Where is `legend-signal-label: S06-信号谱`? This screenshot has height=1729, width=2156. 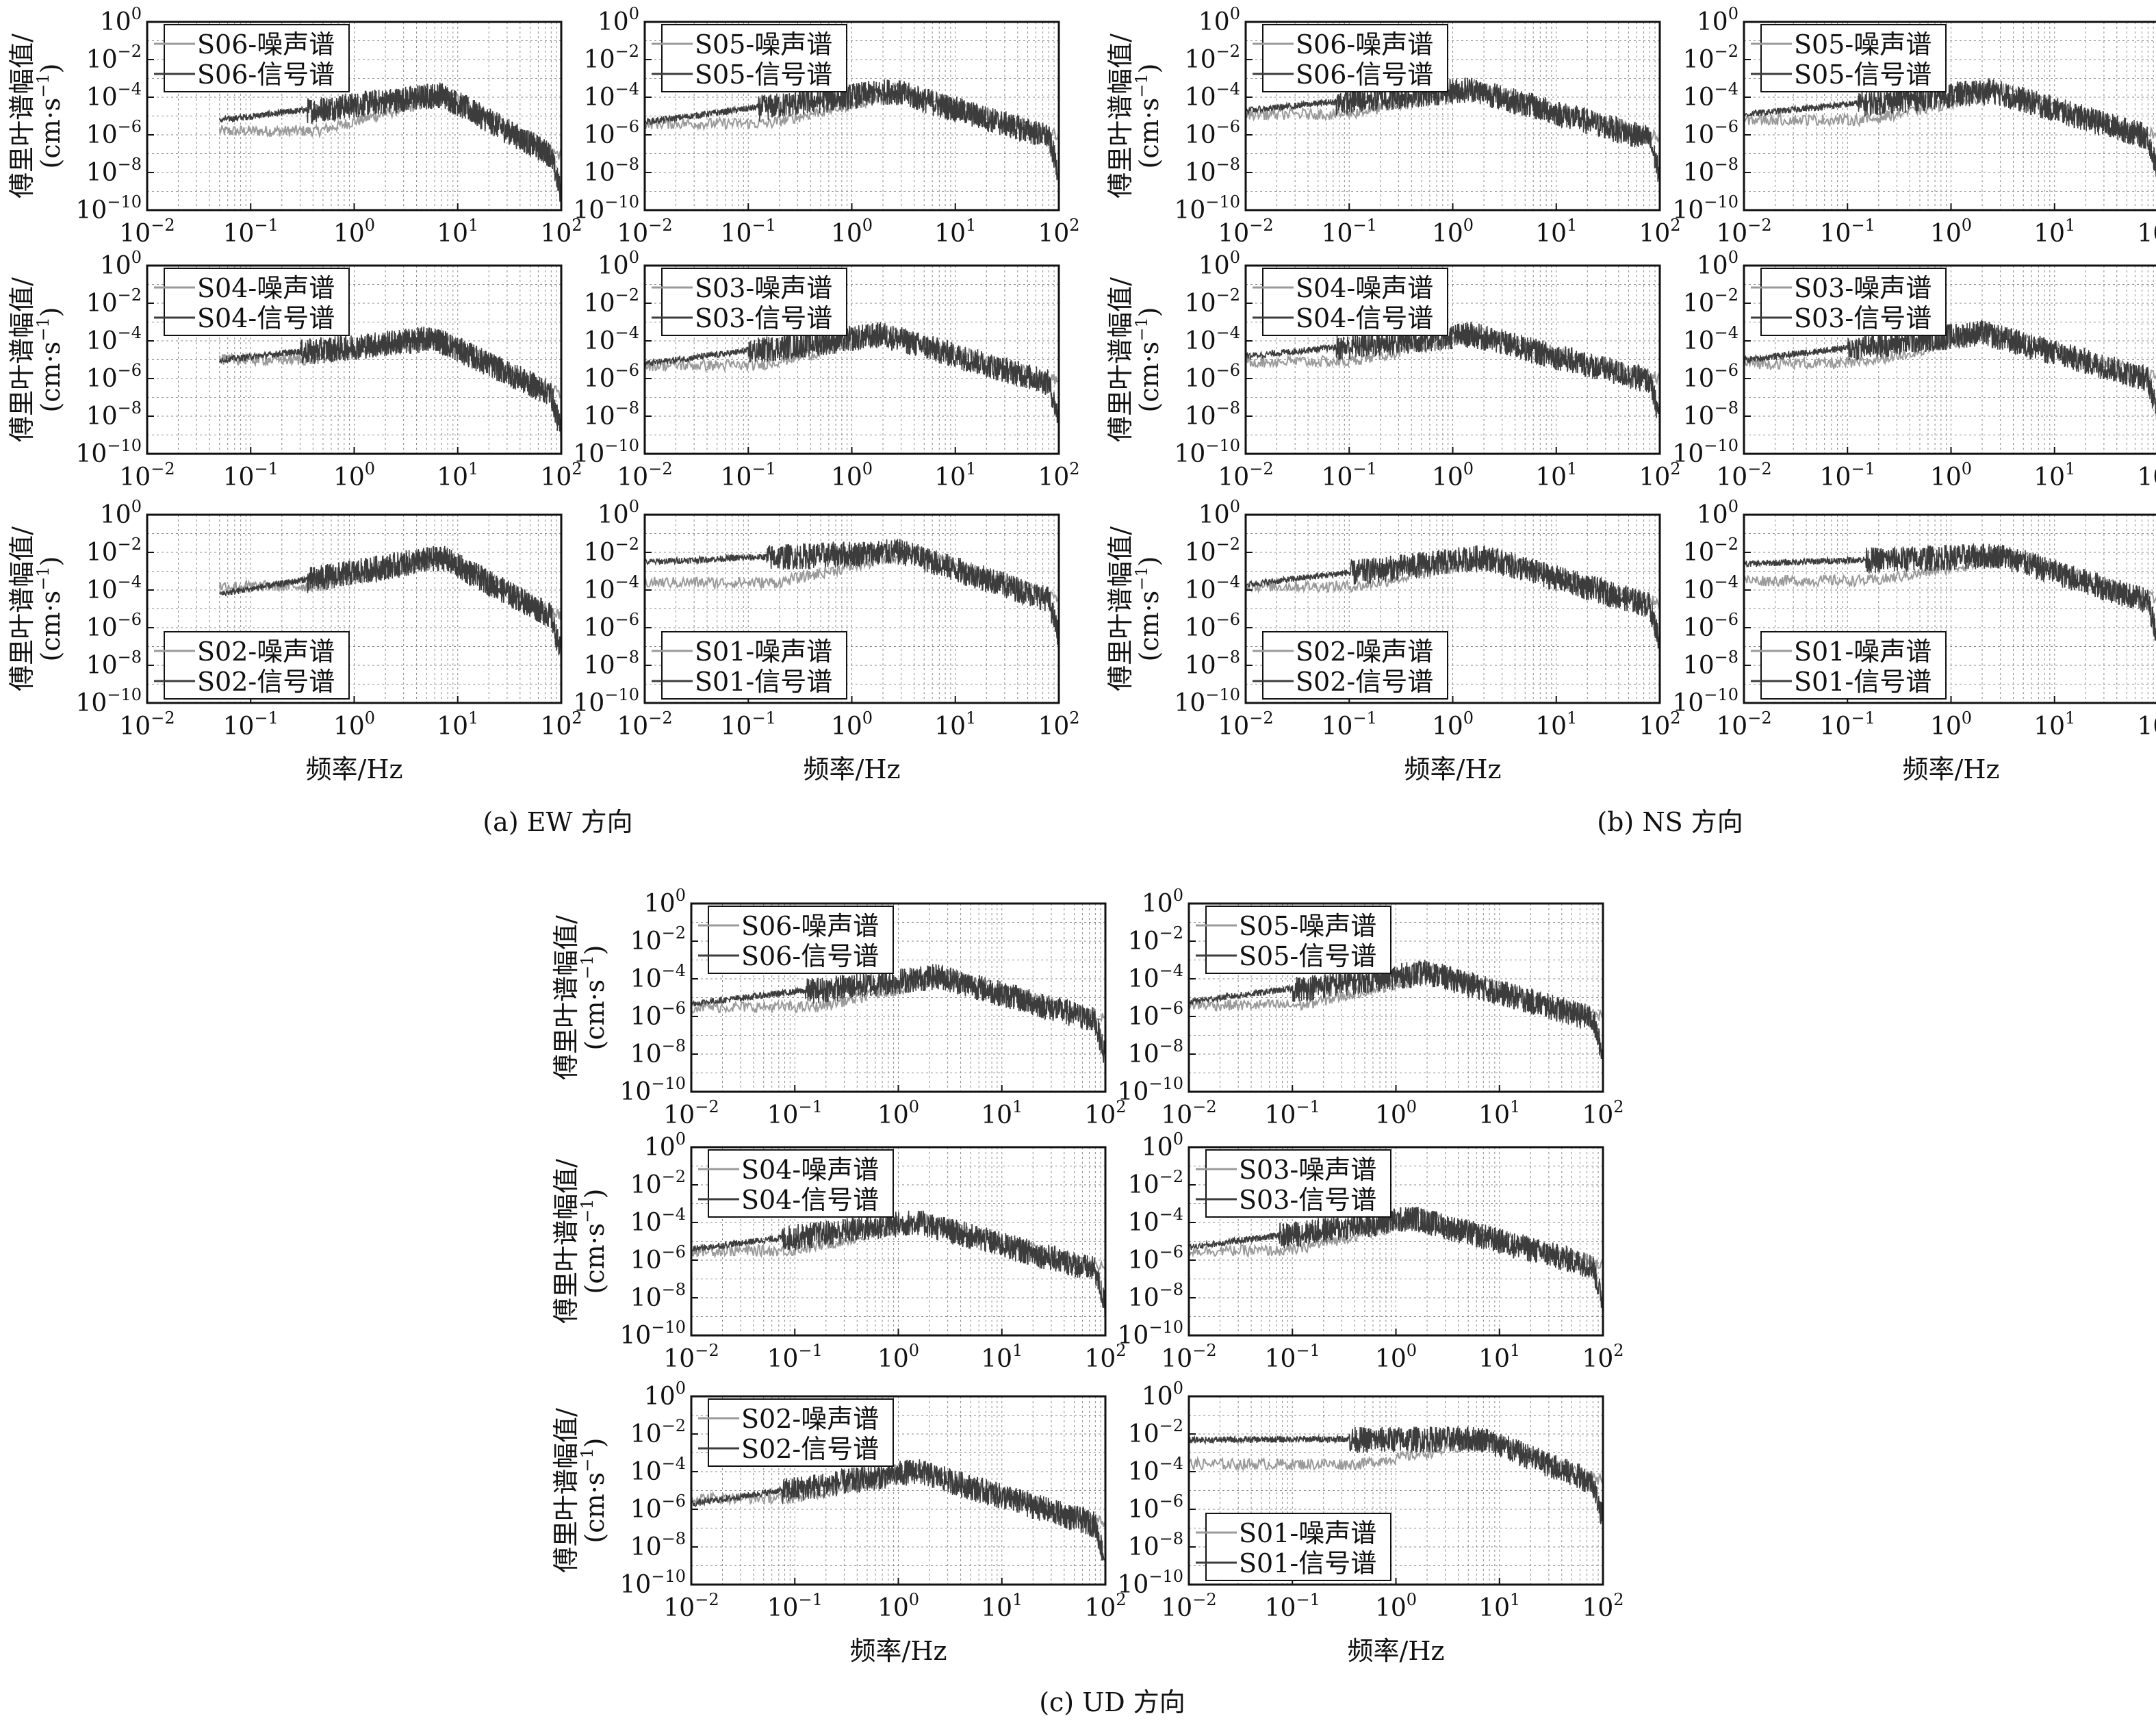
legend-signal-label: S06-信号谱 is located at coordinates (266, 75).